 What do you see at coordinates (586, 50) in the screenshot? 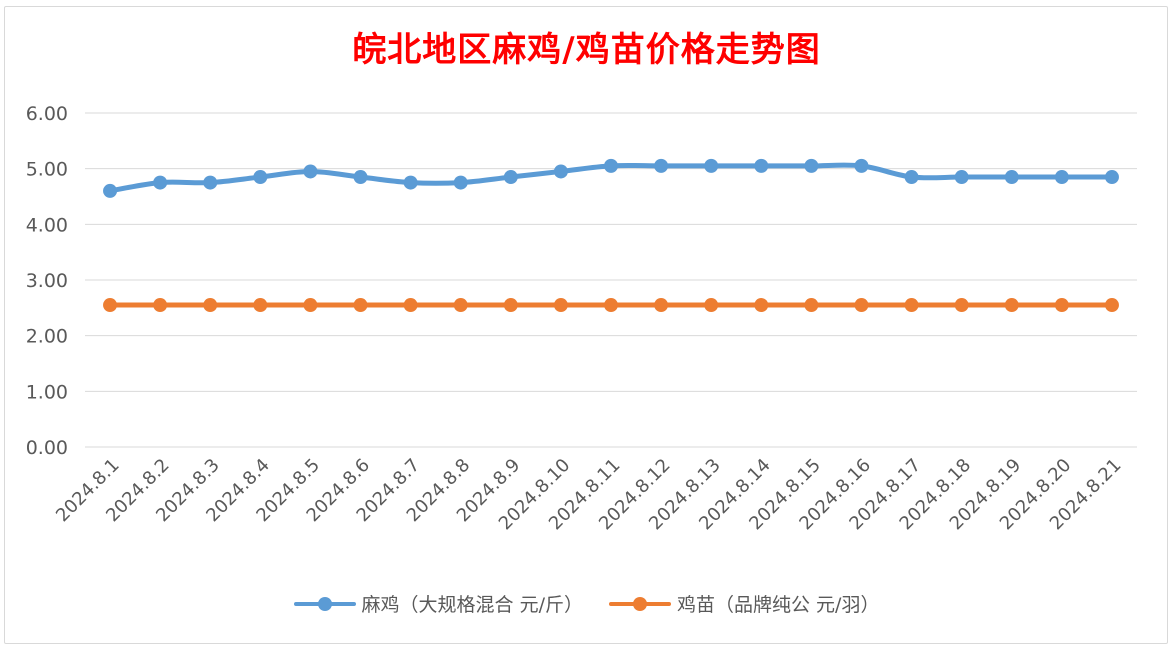
I see `chart-title: 皖北地区麻鸡/鸡苗价格走势图` at bounding box center [586, 50].